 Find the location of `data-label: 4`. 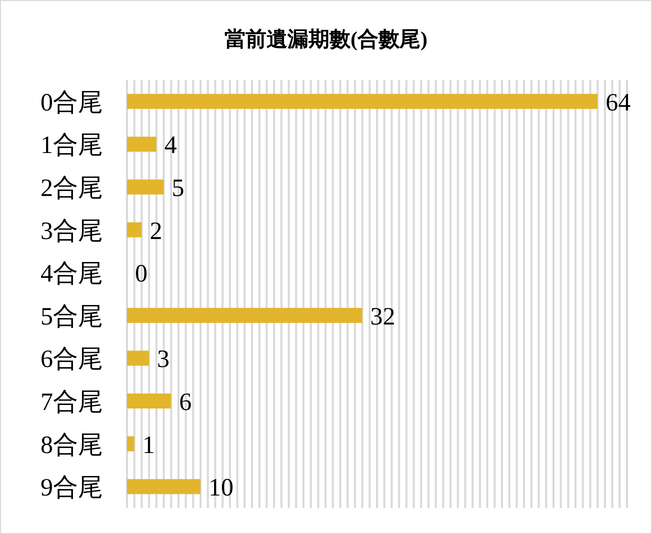

data-label: 4 is located at coordinates (171, 146).